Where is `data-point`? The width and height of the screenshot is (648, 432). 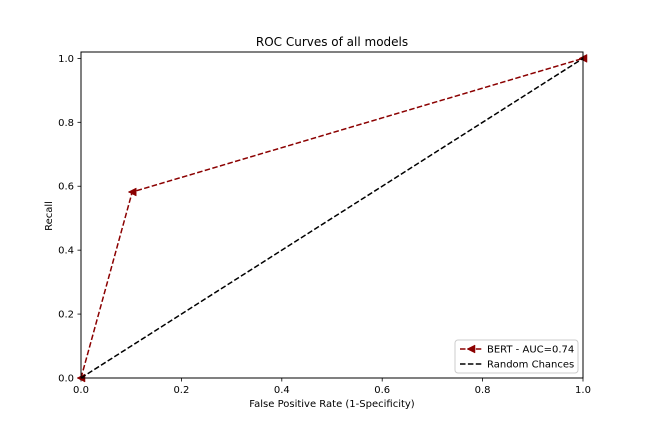 data-point is located at coordinates (132, 192).